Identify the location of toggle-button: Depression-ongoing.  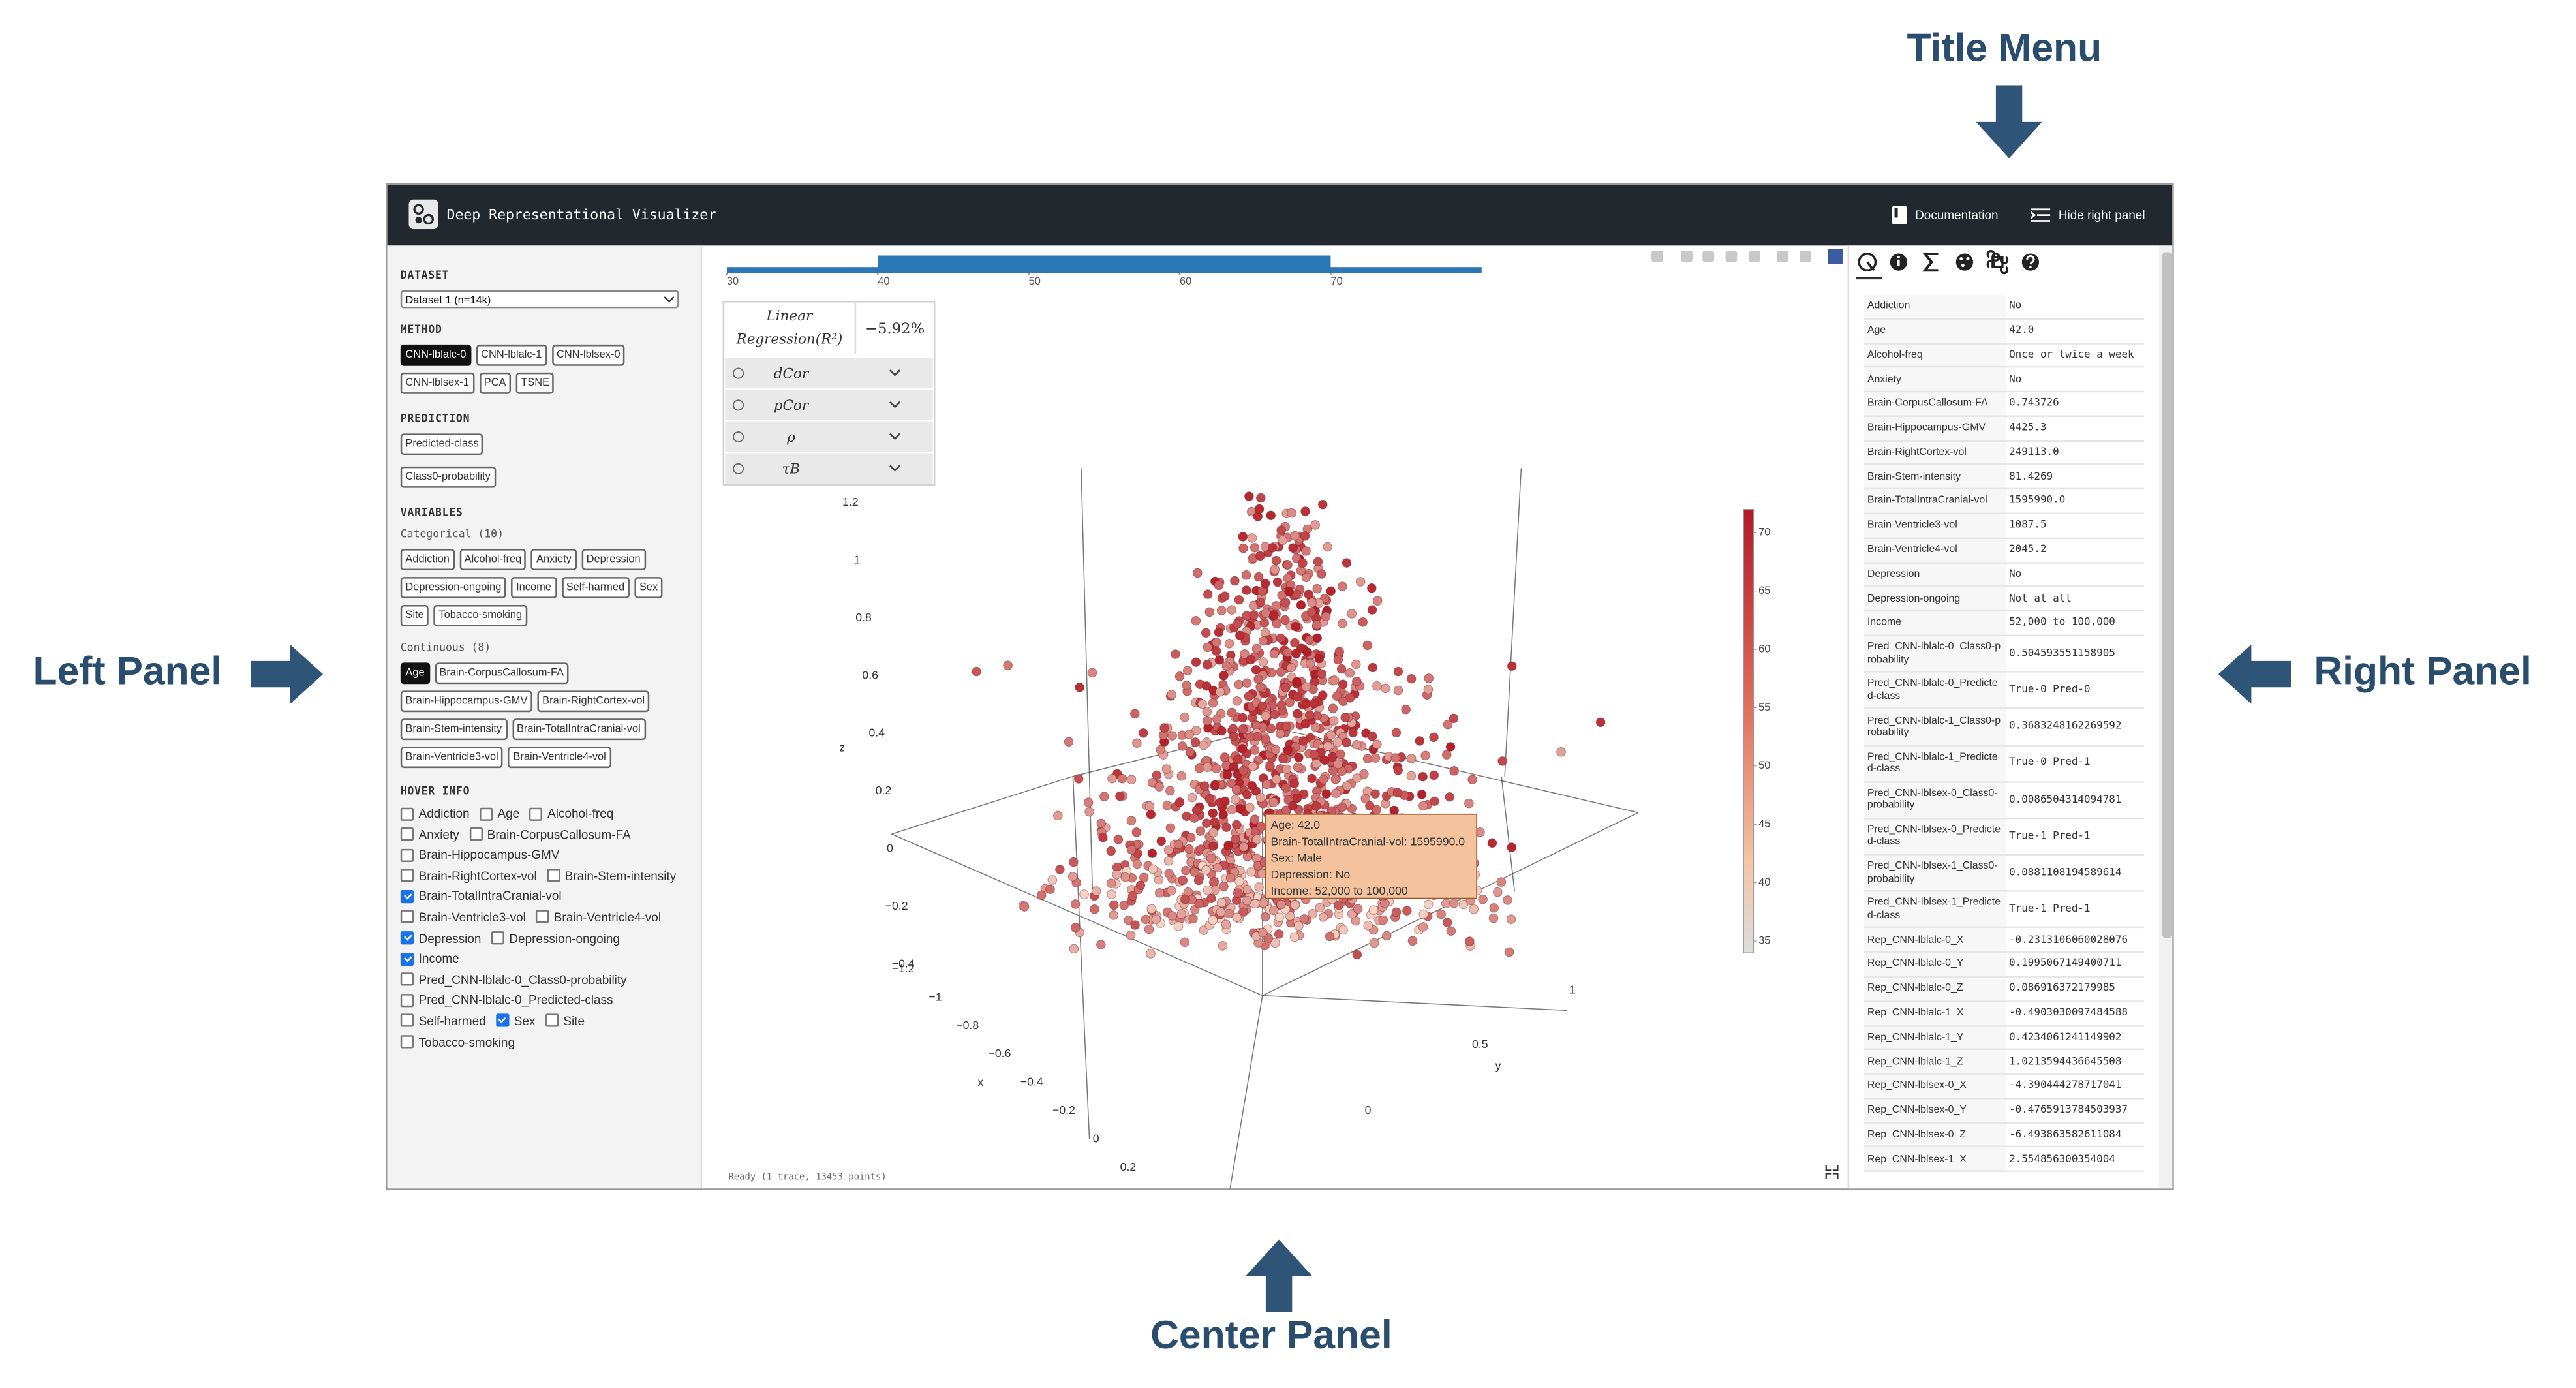
(453, 587).